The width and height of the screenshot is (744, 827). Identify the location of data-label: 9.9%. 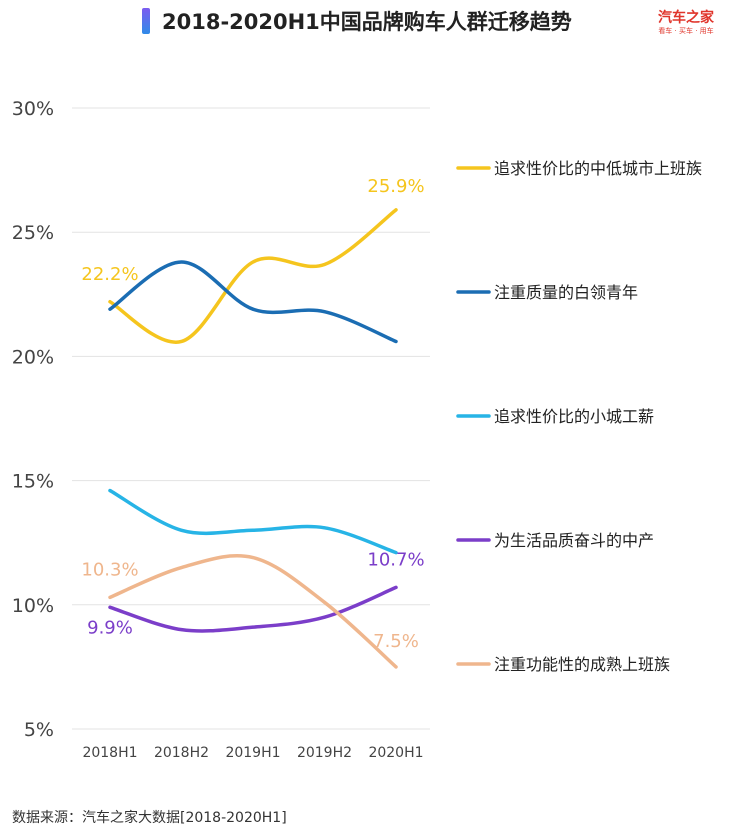
(110, 627).